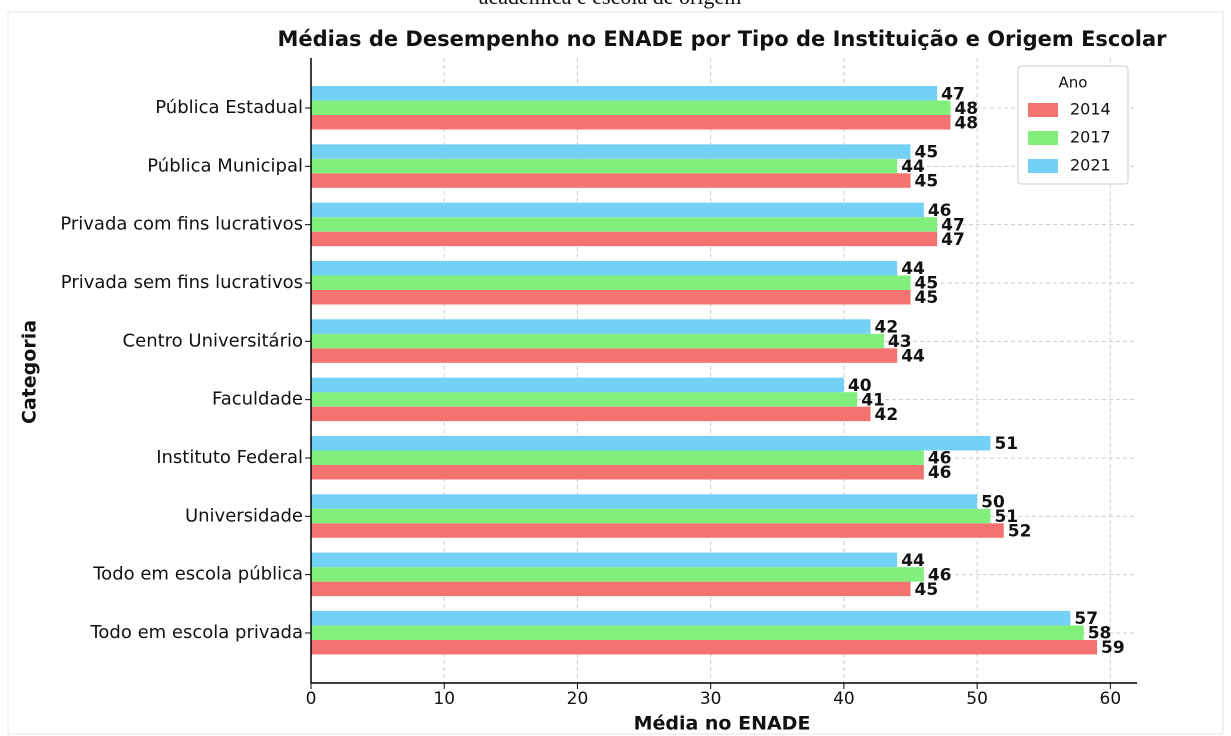 This screenshot has width=1231, height=736. I want to click on data-label: 58, so click(1100, 634).